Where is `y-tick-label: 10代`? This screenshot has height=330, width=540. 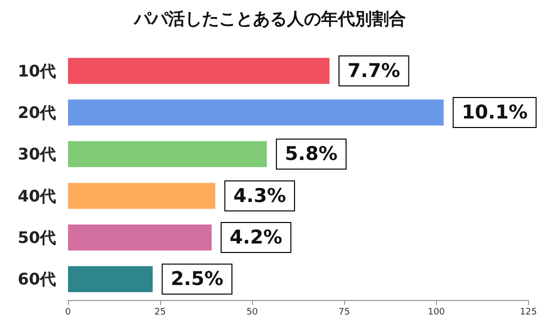 y-tick-label: 10代 is located at coordinates (37, 70).